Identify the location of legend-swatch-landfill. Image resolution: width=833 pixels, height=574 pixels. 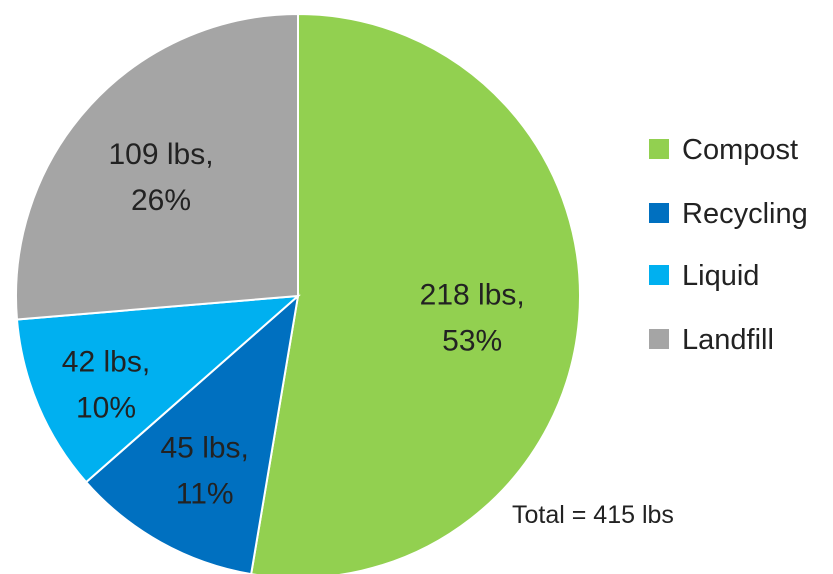
(659, 339).